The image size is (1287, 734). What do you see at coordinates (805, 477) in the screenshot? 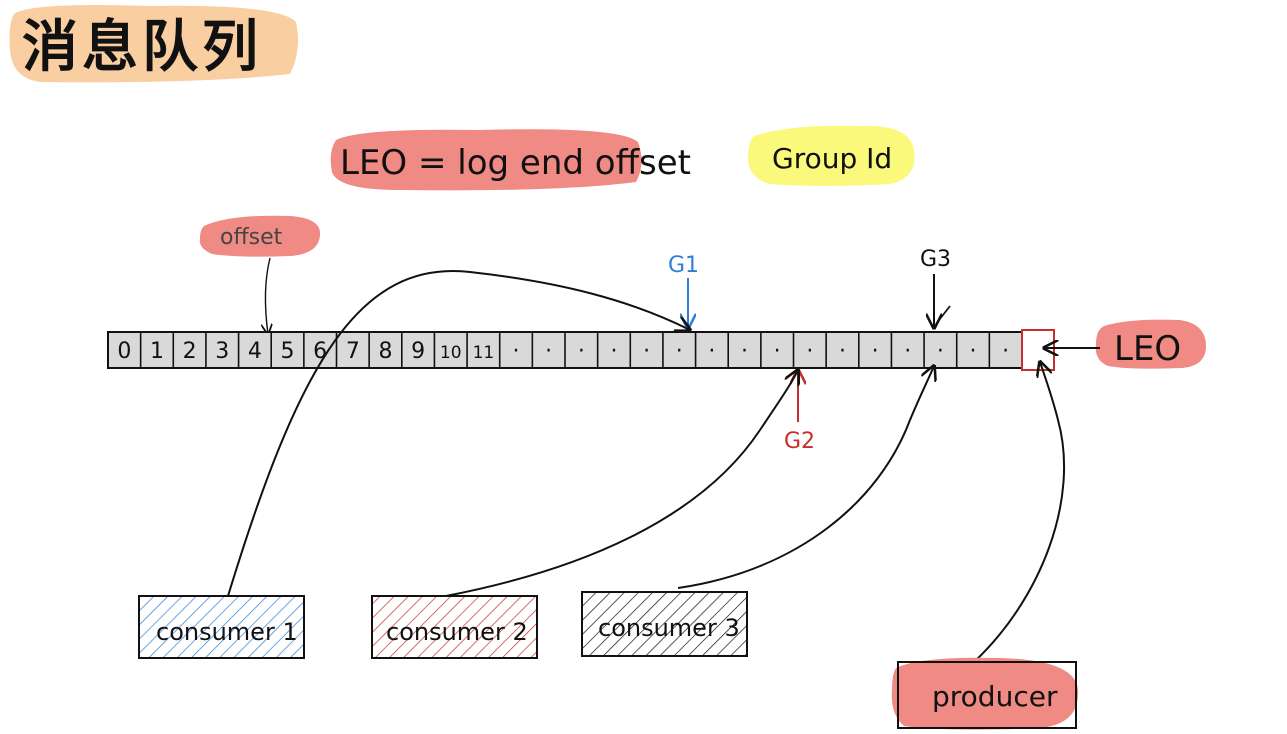
I see `consumer3-to-g3-curve` at bounding box center [805, 477].